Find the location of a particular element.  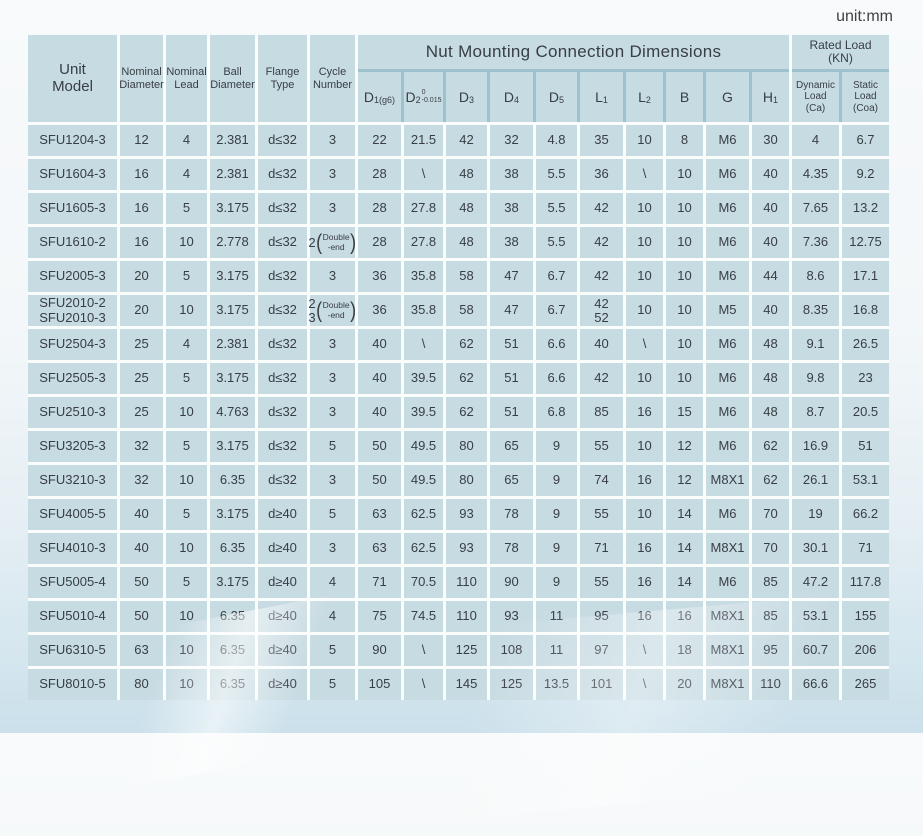

cell-d3: 125 is located at coordinates (466, 651).